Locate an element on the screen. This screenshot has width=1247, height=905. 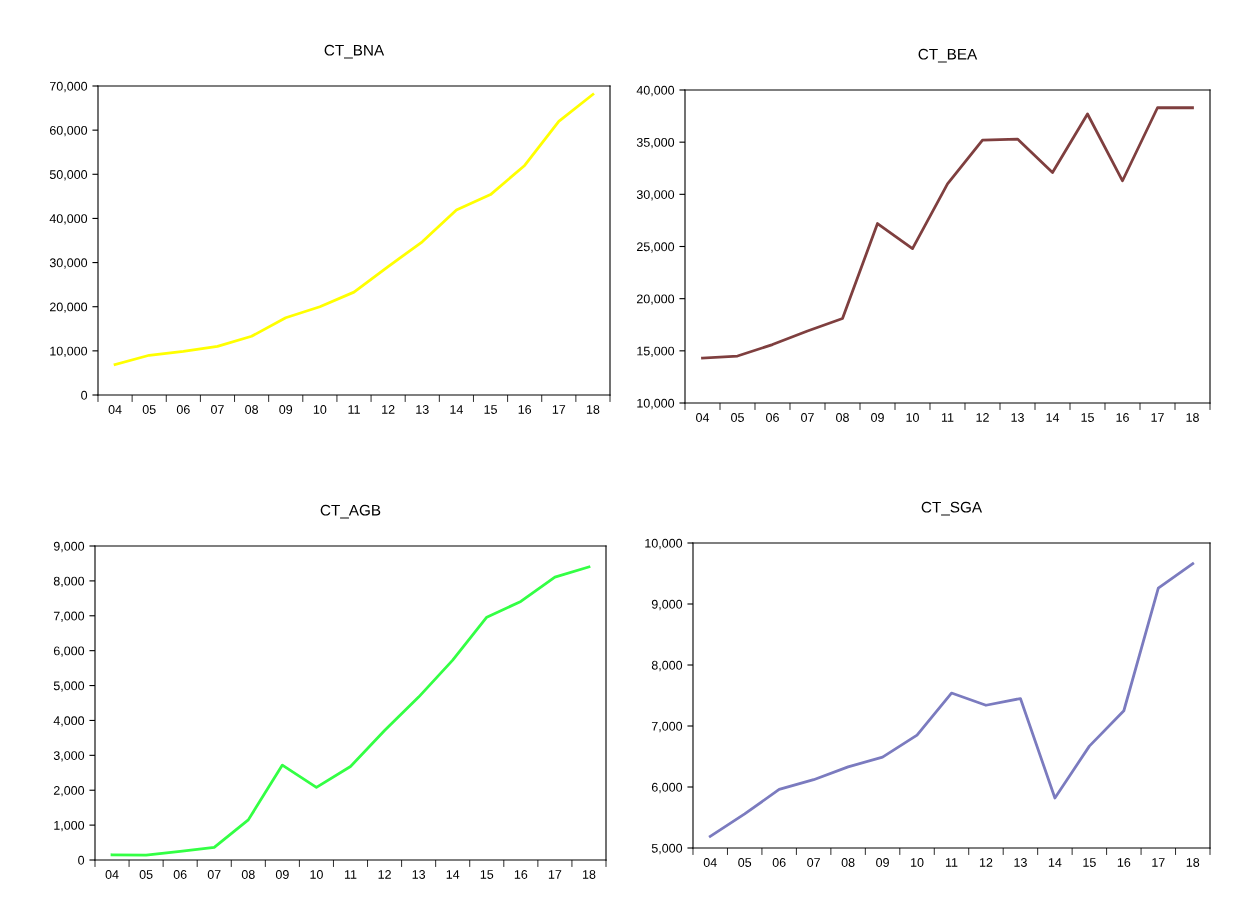
y-tick-label: 70,000 is located at coordinates (69, 87).